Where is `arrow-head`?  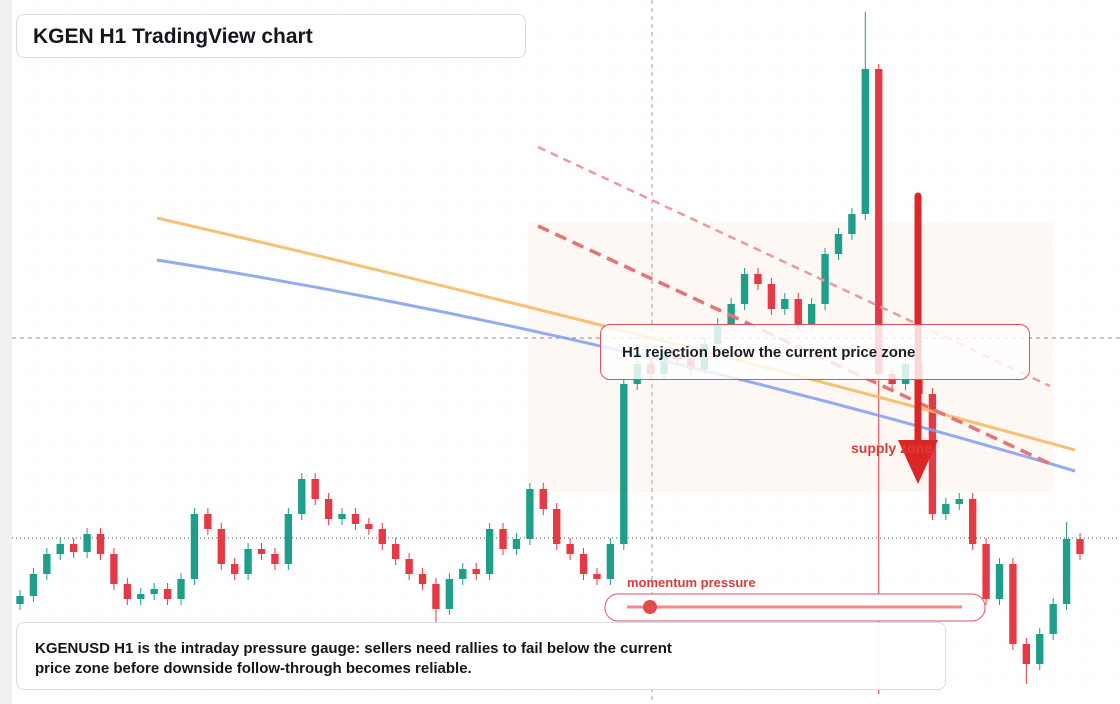
arrow-head is located at coordinates (918, 462).